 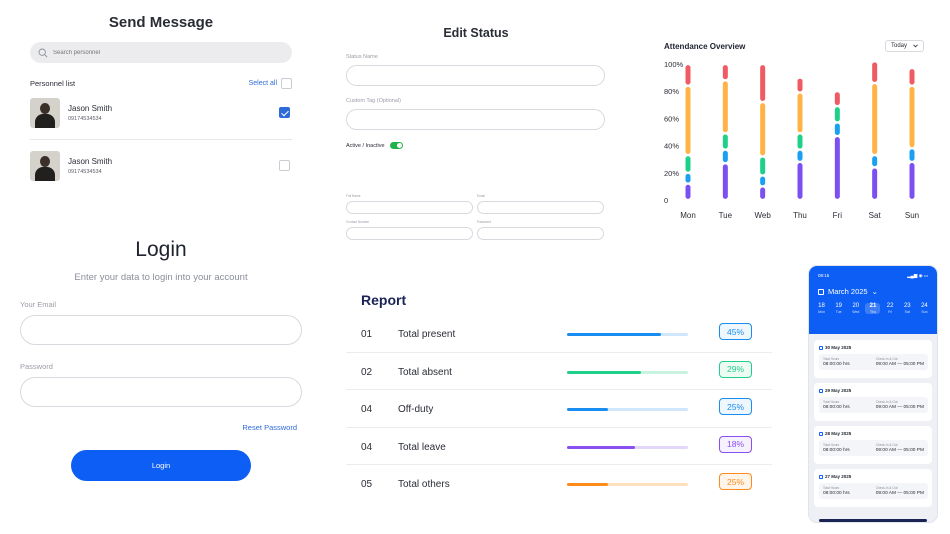 I want to click on day-weekday: Thu, so click(x=872, y=312).